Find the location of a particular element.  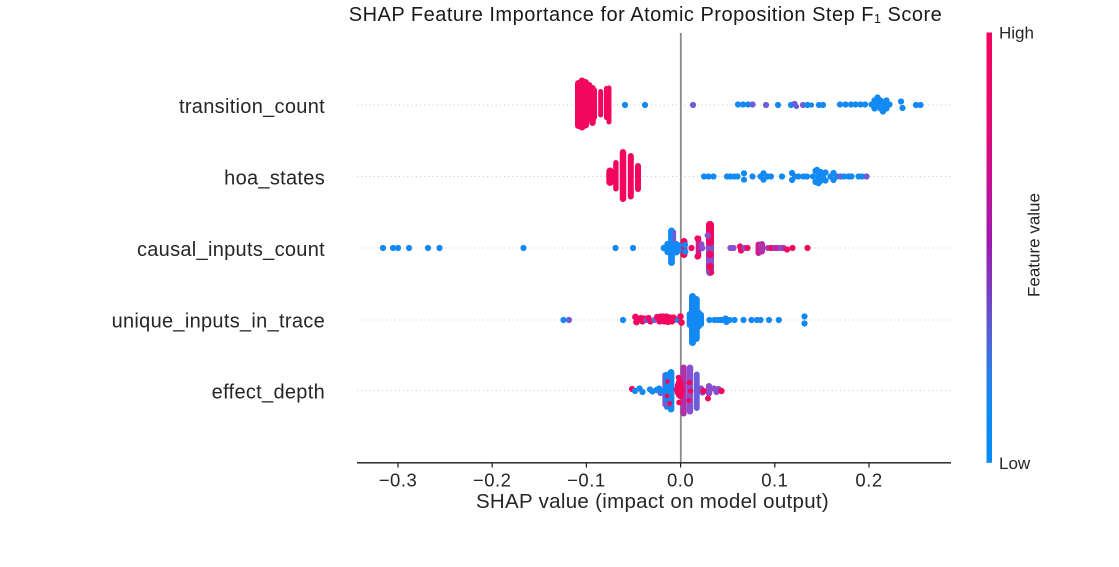

svg-text: 0.1 is located at coordinates (774, 480).